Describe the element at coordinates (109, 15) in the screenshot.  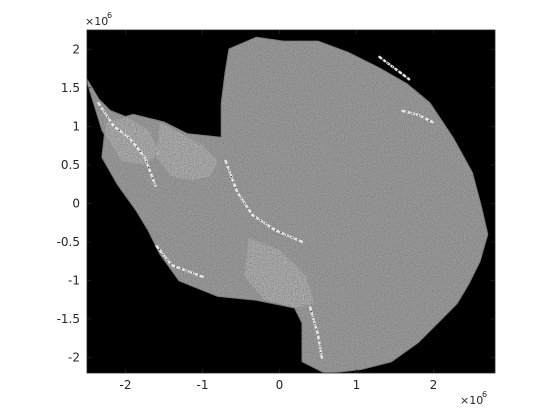
I see `y-exponent-power: 6` at that location.